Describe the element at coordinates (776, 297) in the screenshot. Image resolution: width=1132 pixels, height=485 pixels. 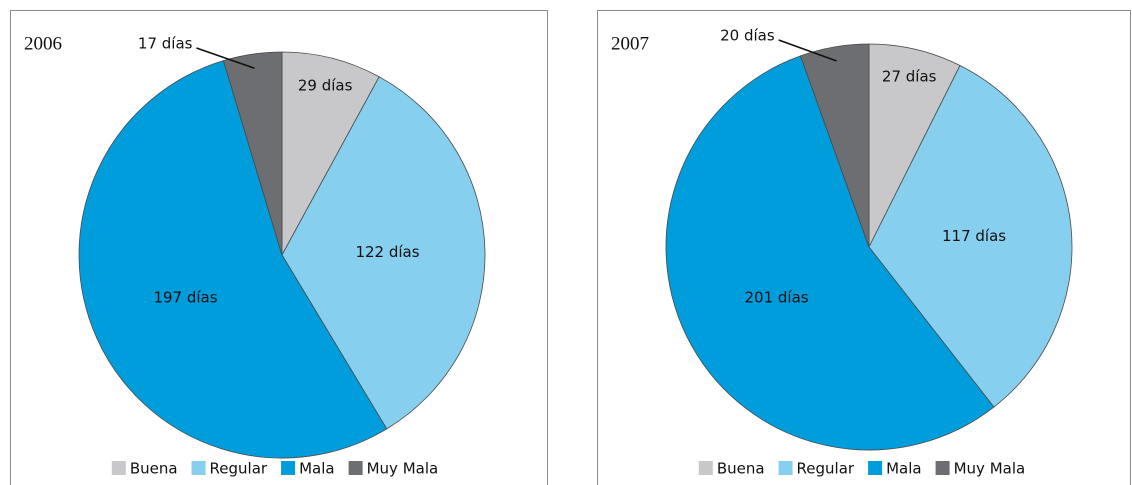
I see `data-label: 201 días` at that location.